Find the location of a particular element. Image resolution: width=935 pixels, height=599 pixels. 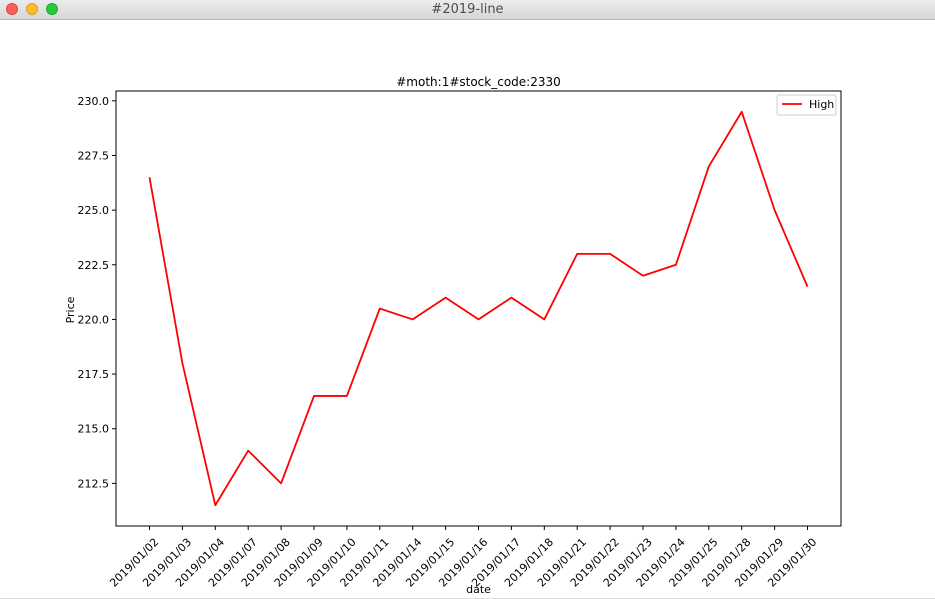

y-axis: 212.5 215.0 217.5 220.0 222.5 225.0 227.5 230.0 is located at coordinates (97, 292).